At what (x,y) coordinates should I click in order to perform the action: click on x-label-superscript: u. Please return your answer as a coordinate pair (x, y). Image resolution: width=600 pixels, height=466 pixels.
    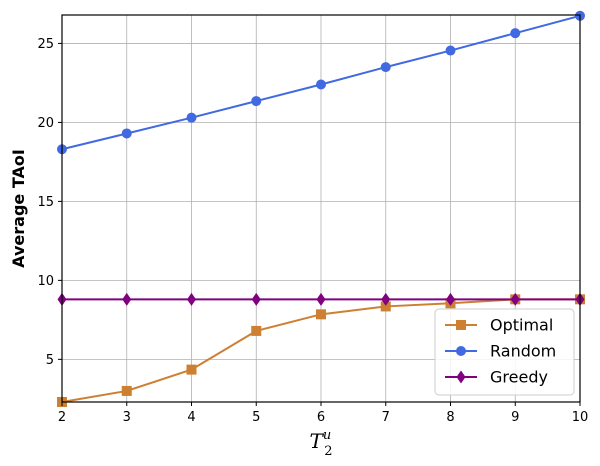
    Looking at the image, I should click on (327, 435).